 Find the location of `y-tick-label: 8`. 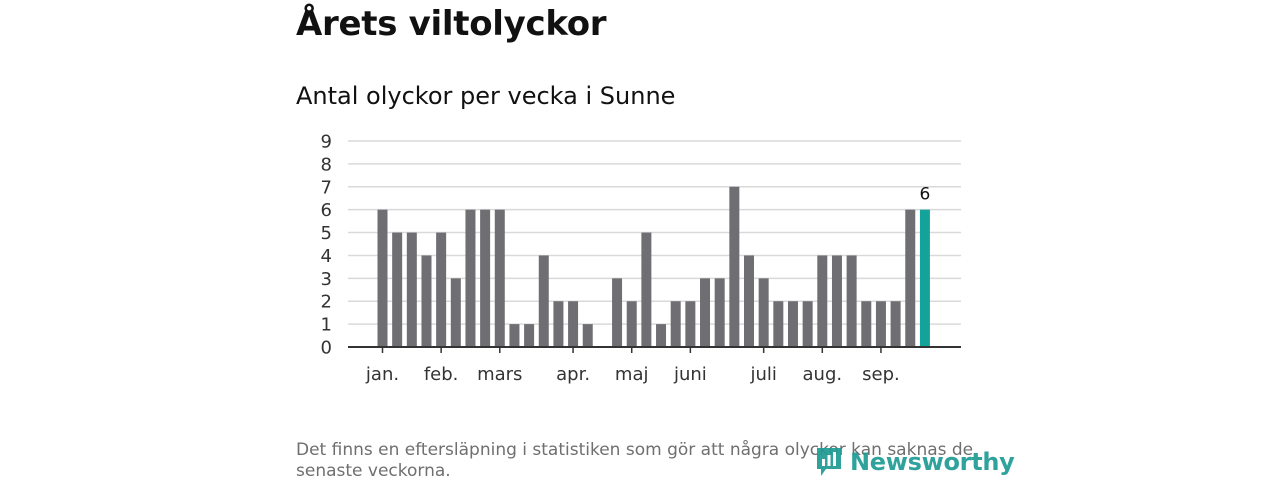

y-tick-label: 8 is located at coordinates (326, 164).